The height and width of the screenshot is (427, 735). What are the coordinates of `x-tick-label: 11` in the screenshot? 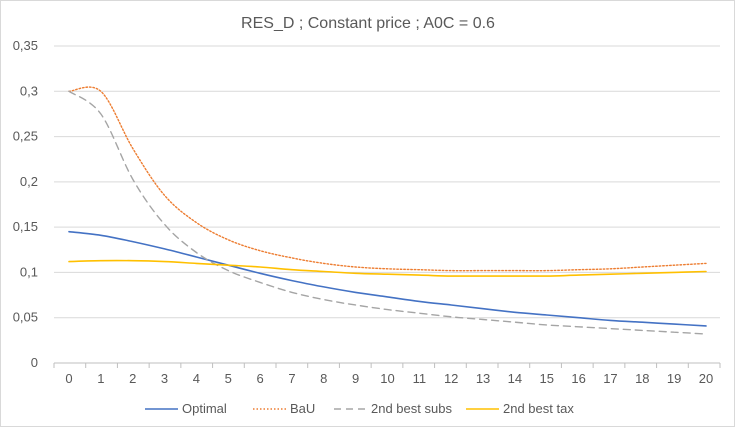 It's located at (420, 378).